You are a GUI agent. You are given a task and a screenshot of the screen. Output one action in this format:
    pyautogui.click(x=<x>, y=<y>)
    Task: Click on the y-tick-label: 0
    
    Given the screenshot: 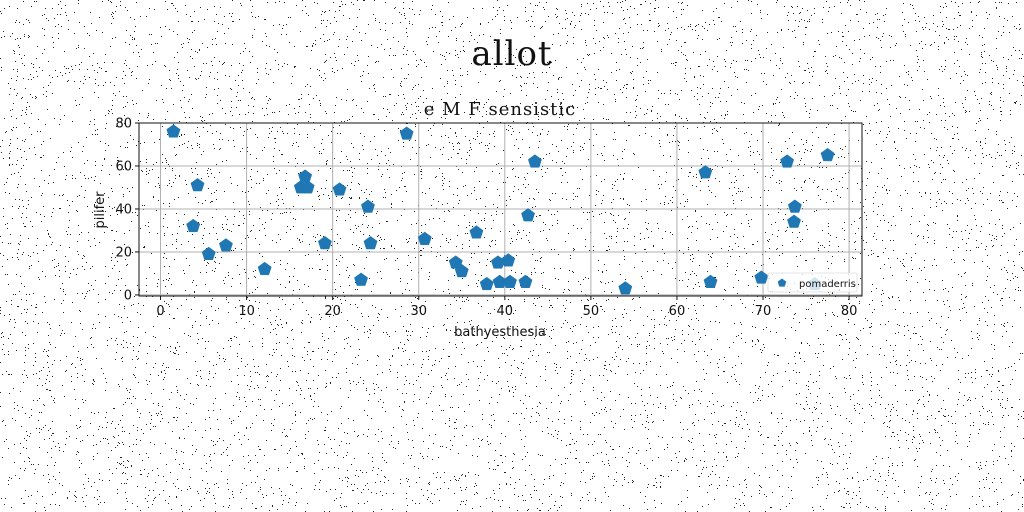 What is the action you would take?
    pyautogui.click(x=128, y=295)
    